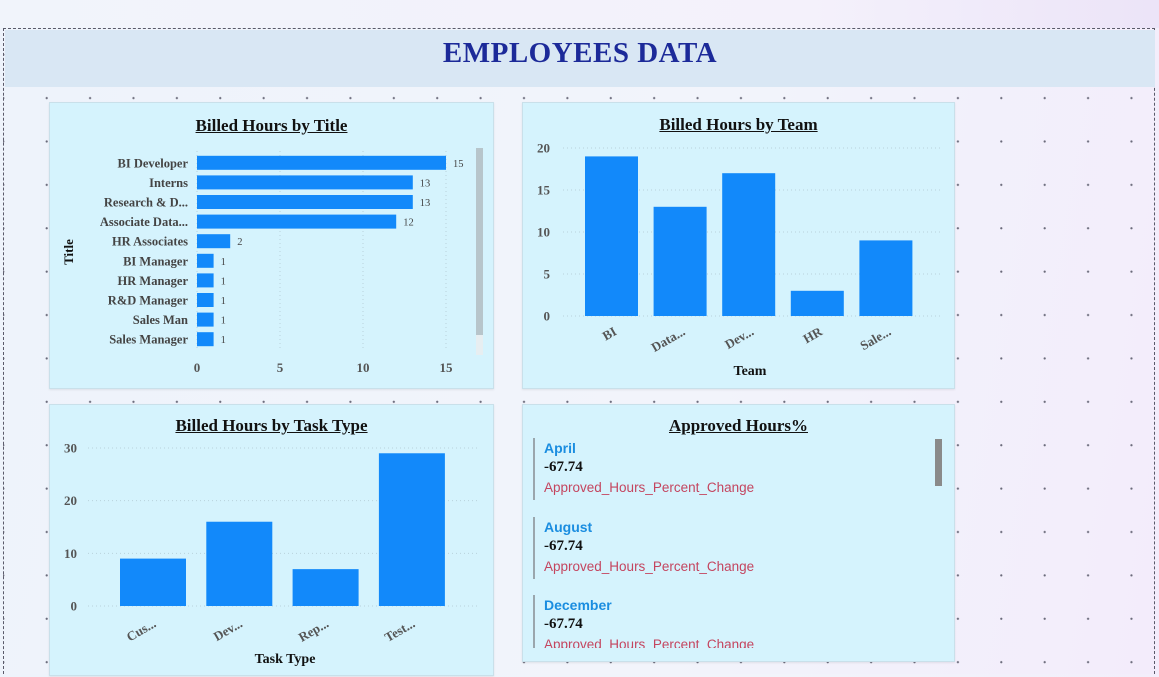  Describe the element at coordinates (280, 367) in the screenshot. I see `x-tick-label: 5` at that location.